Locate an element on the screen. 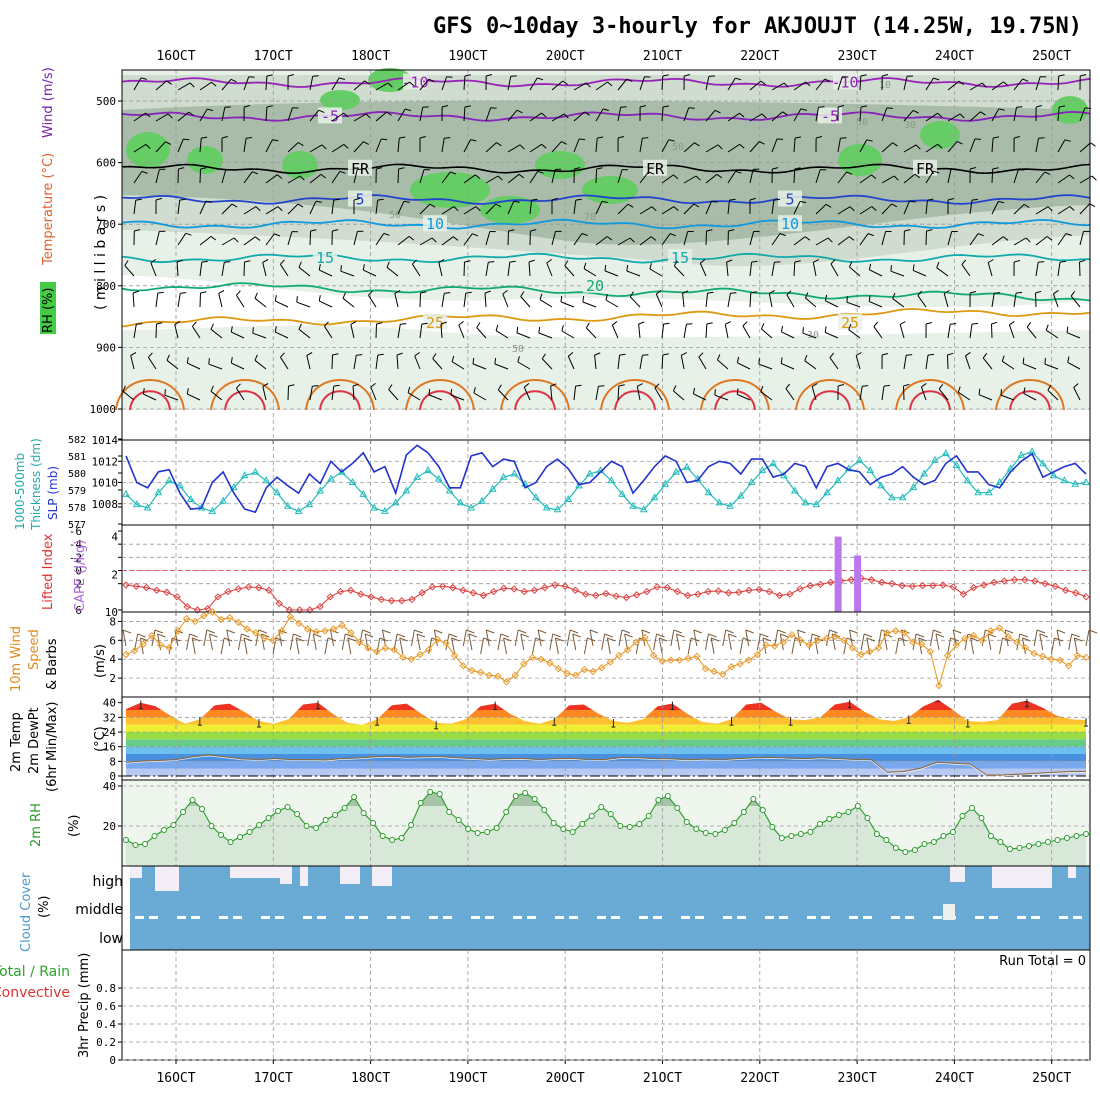 The image size is (1100, 1100). isotherm-label-bg is located at coordinates (360, 167).